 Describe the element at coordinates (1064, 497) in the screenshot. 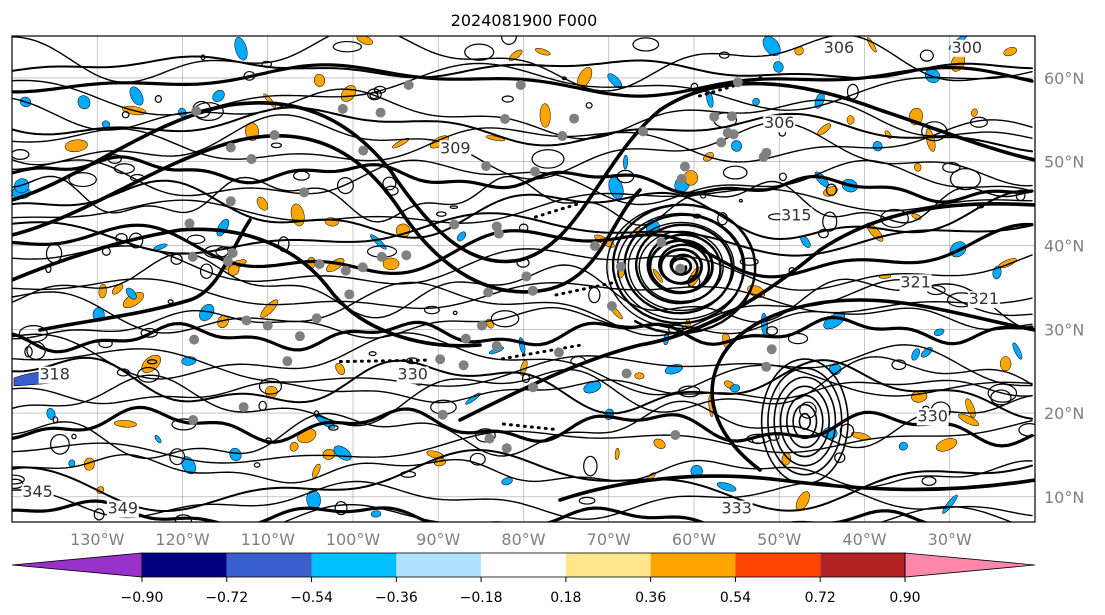

I see `latitude-tick-label: 10°N` at that location.